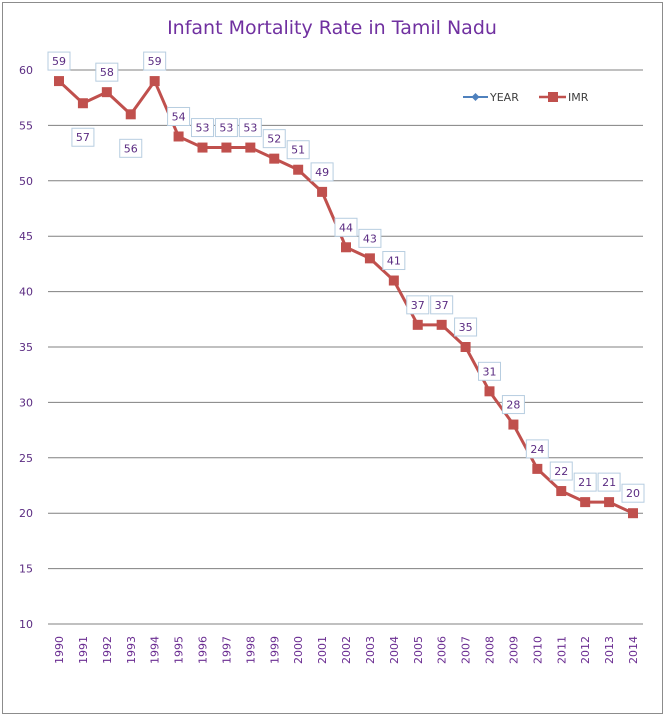 This screenshot has height=716, width=665. Describe the element at coordinates (26, 569) in the screenshot. I see `y-tick-label: 15` at that location.